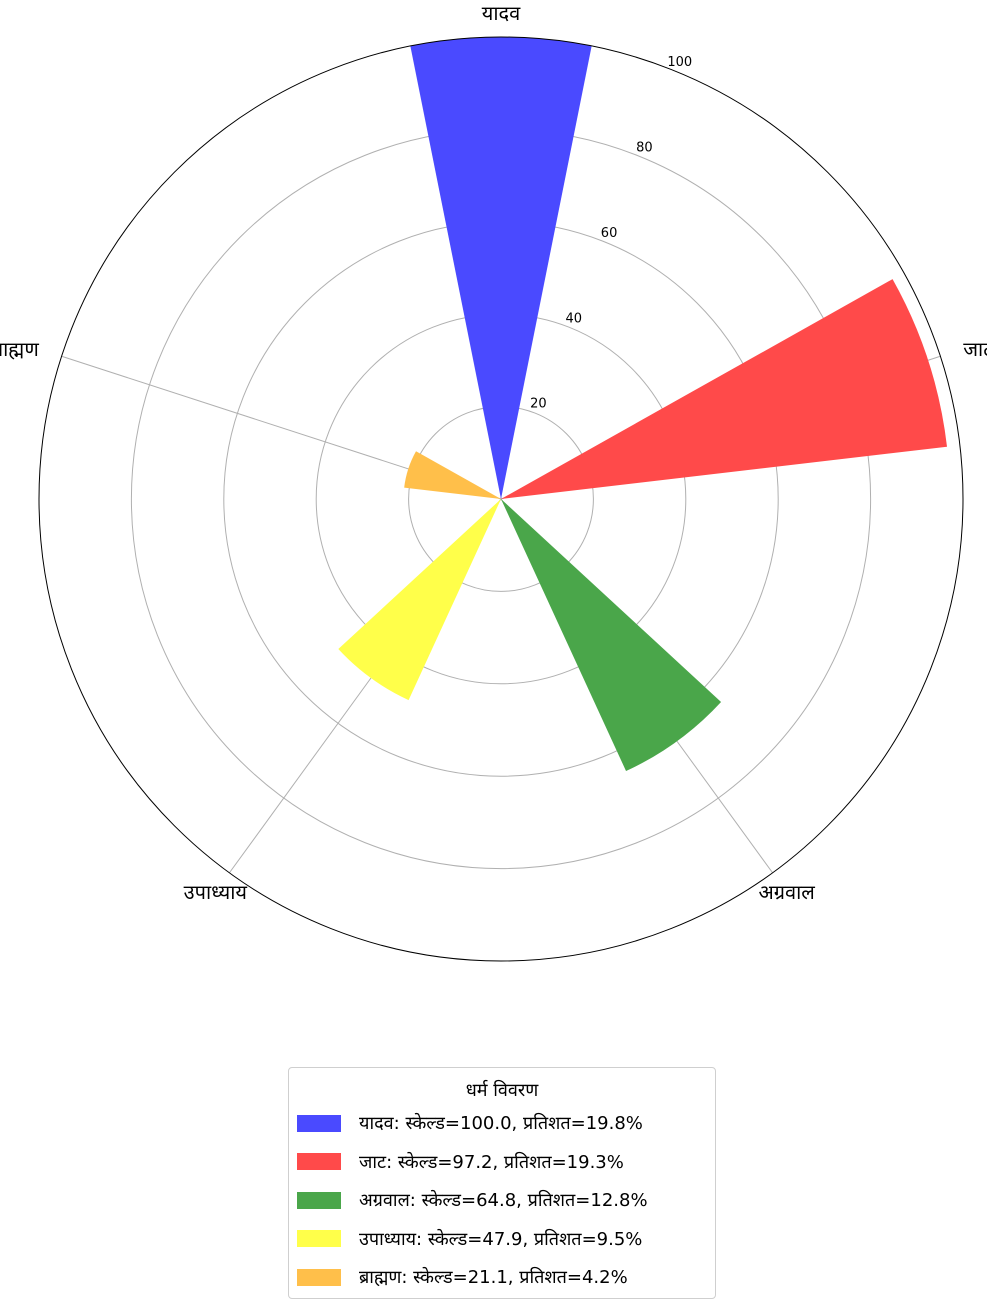 The height and width of the screenshot is (1310, 987). Describe the element at coordinates (679, 62) in the screenshot. I see `r-tick-label: 100` at that location.